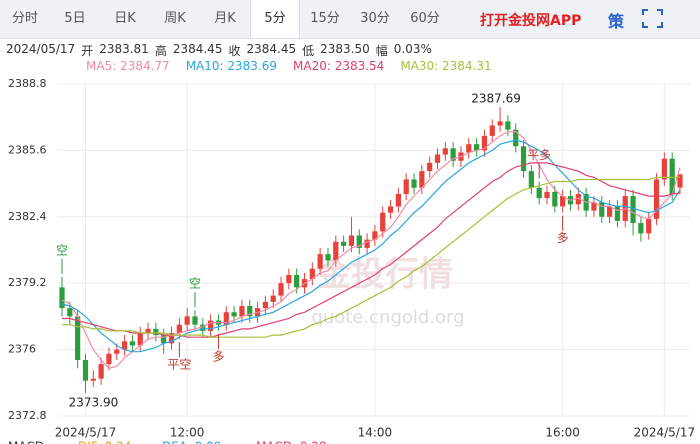 This screenshot has height=444, width=700. Describe the element at coordinates (375, 18) in the screenshot. I see `tab: 30分` at that location.